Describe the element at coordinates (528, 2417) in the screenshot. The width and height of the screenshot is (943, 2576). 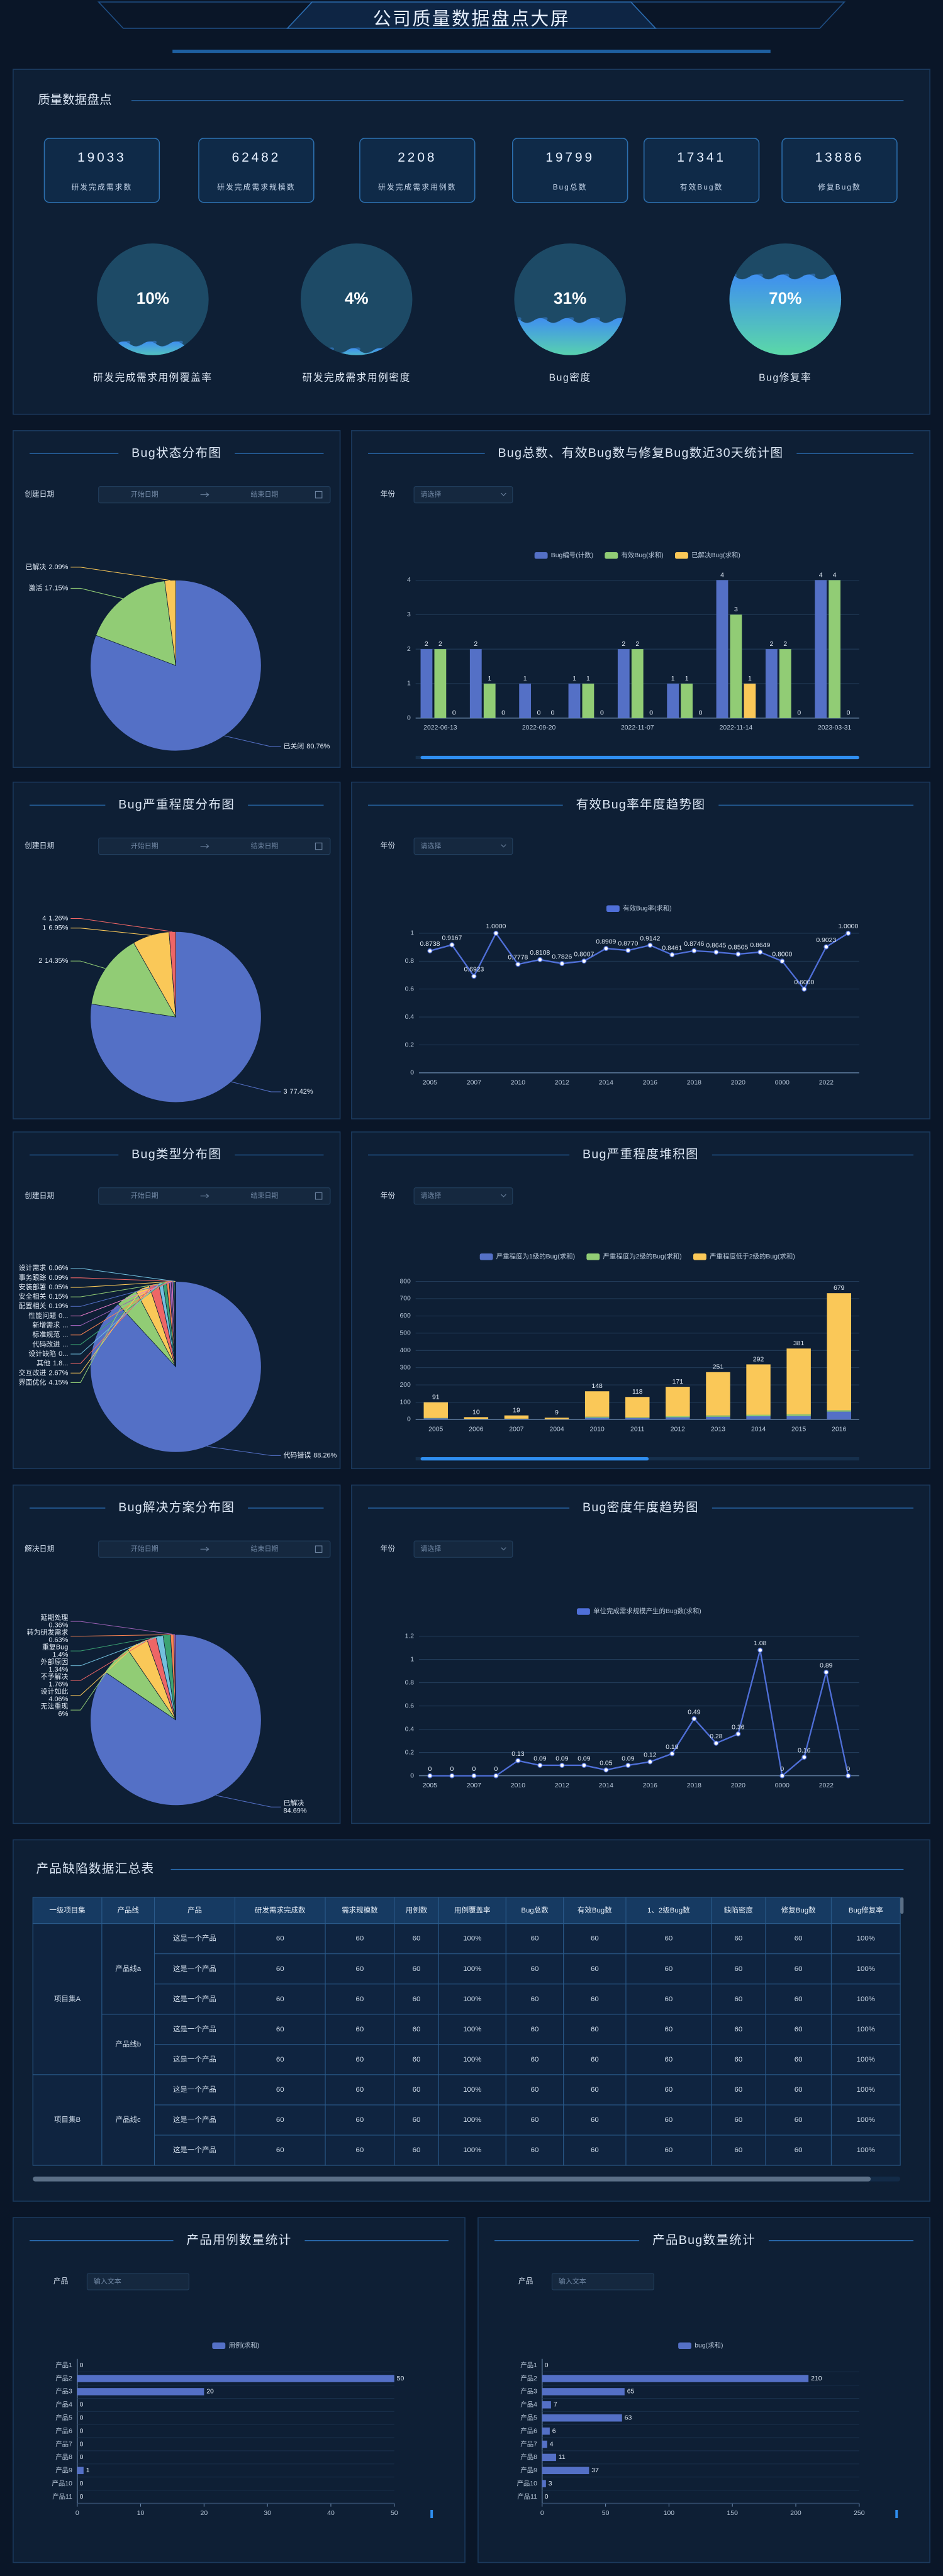
I see `y-tick-label: 产品5` at that location.